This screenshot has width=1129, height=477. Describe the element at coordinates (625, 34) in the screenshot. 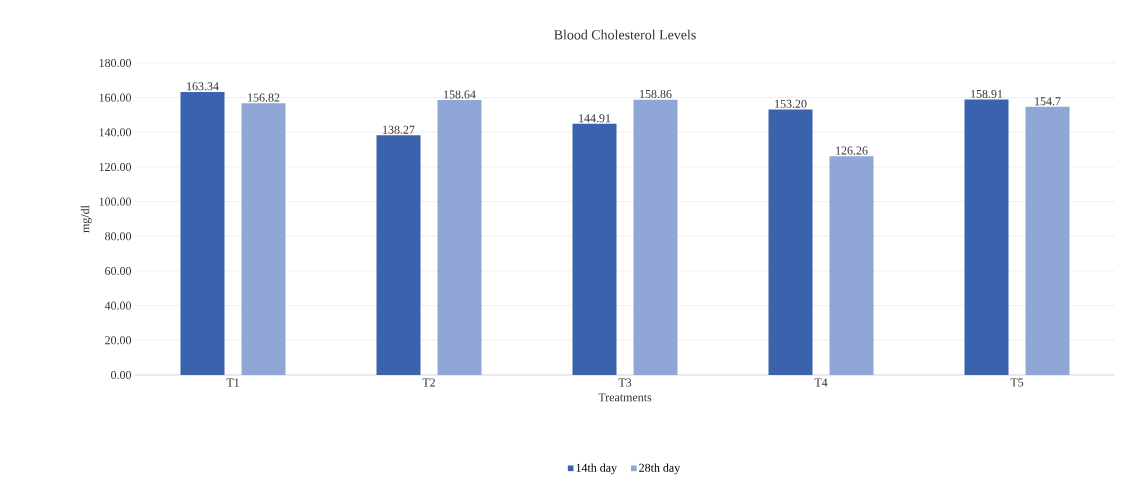

I see `chart-title: Blood Cholesterol Levels` at that location.